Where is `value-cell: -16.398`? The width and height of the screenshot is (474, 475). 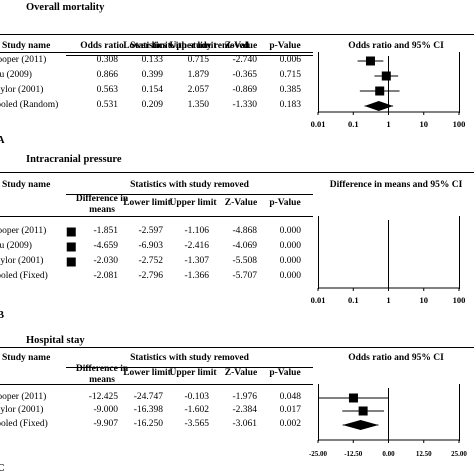 value-cell: -16.398 is located at coordinates (148, 410).